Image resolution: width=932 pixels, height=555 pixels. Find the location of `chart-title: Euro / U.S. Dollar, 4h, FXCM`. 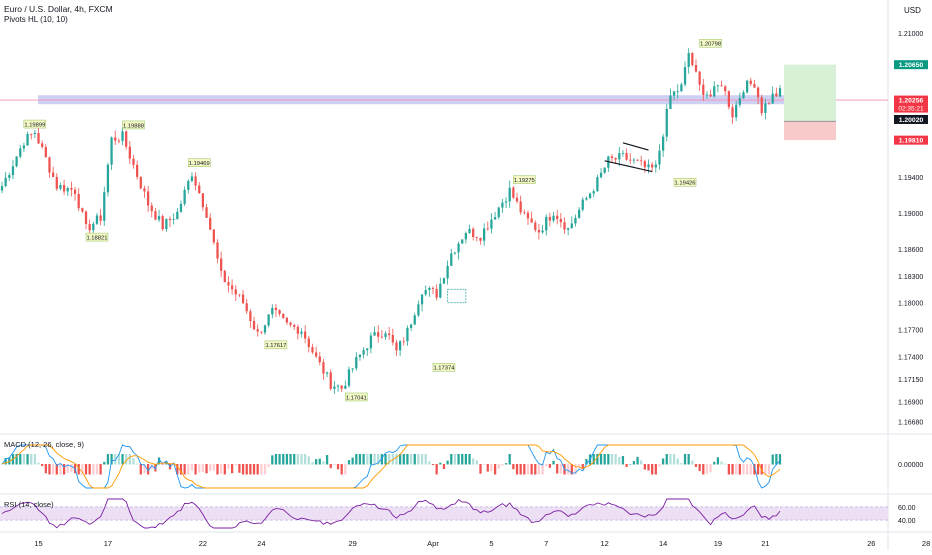

chart-title: Euro / U.S. Dollar, 4h, FXCM is located at coordinates (58, 9).